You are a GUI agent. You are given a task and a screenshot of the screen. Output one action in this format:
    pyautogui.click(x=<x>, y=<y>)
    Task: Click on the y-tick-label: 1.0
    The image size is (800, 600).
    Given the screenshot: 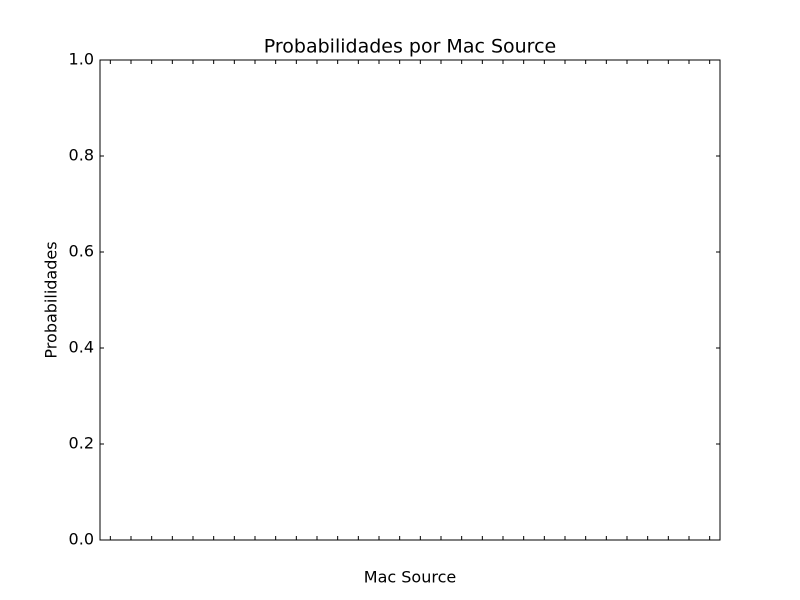 What is the action you would take?
    pyautogui.click(x=81, y=59)
    